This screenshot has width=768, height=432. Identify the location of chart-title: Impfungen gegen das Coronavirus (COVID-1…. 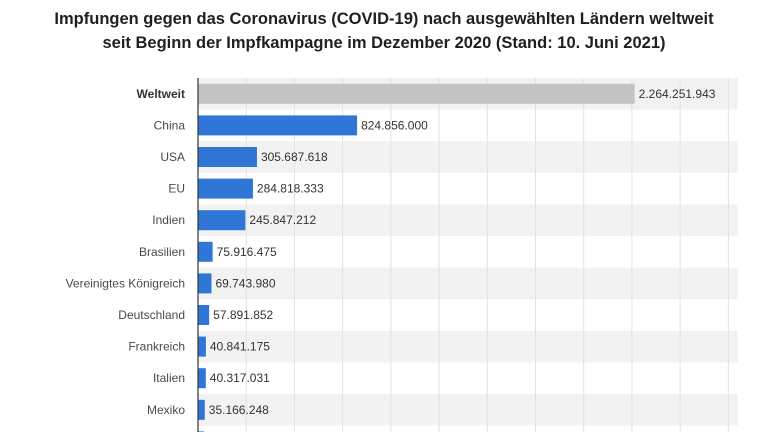
(384, 31).